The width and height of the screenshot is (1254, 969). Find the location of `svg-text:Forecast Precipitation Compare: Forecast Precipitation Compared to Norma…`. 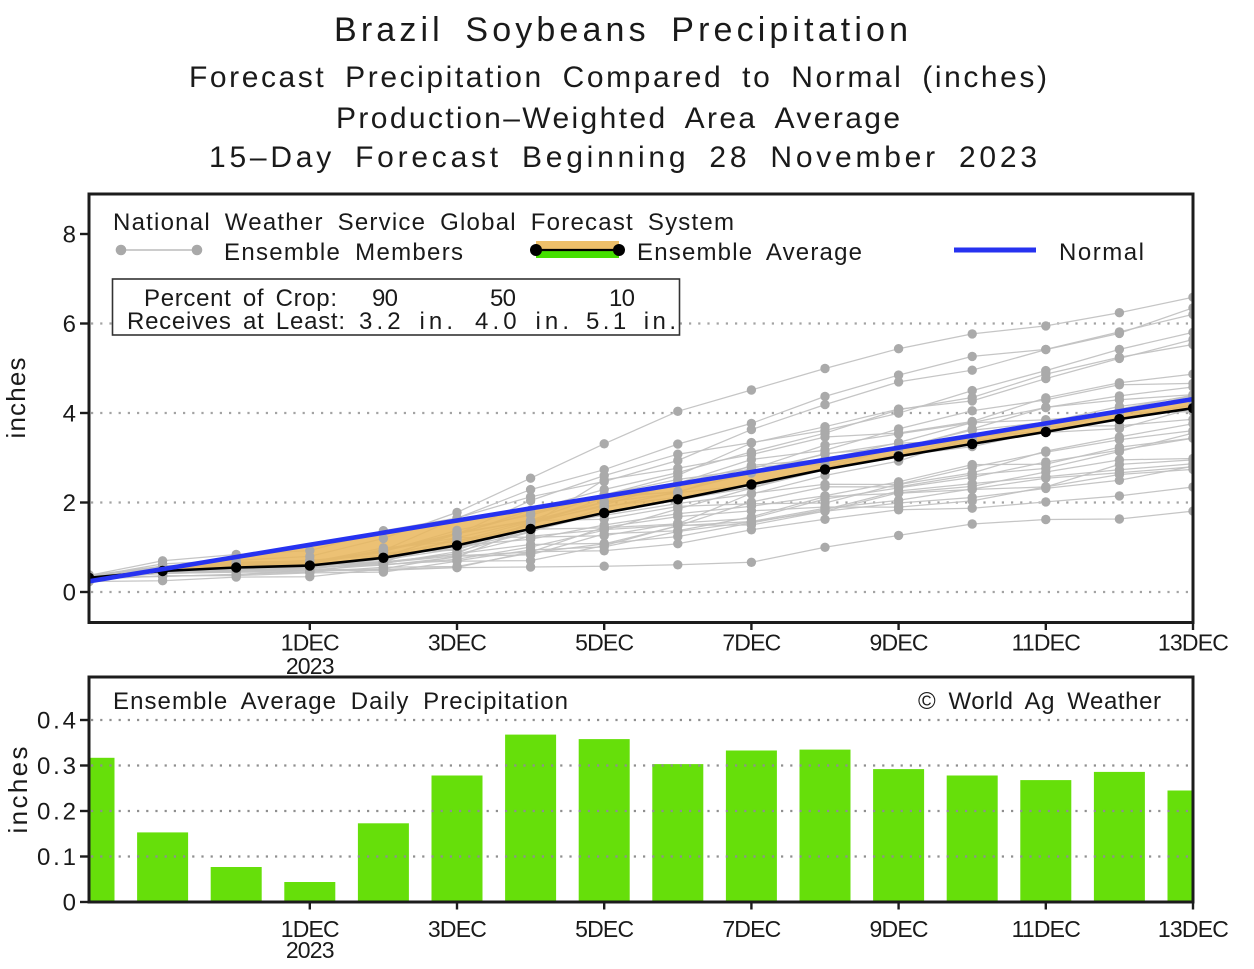

svg-text:Forecast Precipitation Compare: Forecast Precipitation Compared to Norma… is located at coordinates (618, 77).